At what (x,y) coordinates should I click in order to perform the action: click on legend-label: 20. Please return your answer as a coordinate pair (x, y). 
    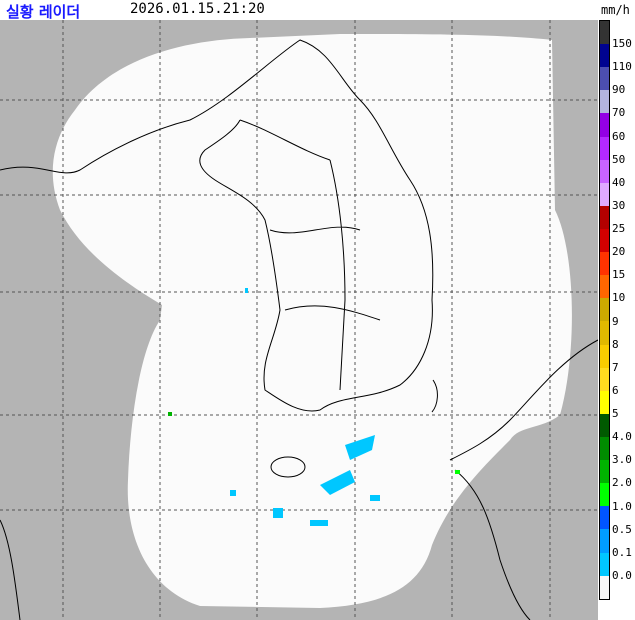
    Looking at the image, I should click on (619, 252).